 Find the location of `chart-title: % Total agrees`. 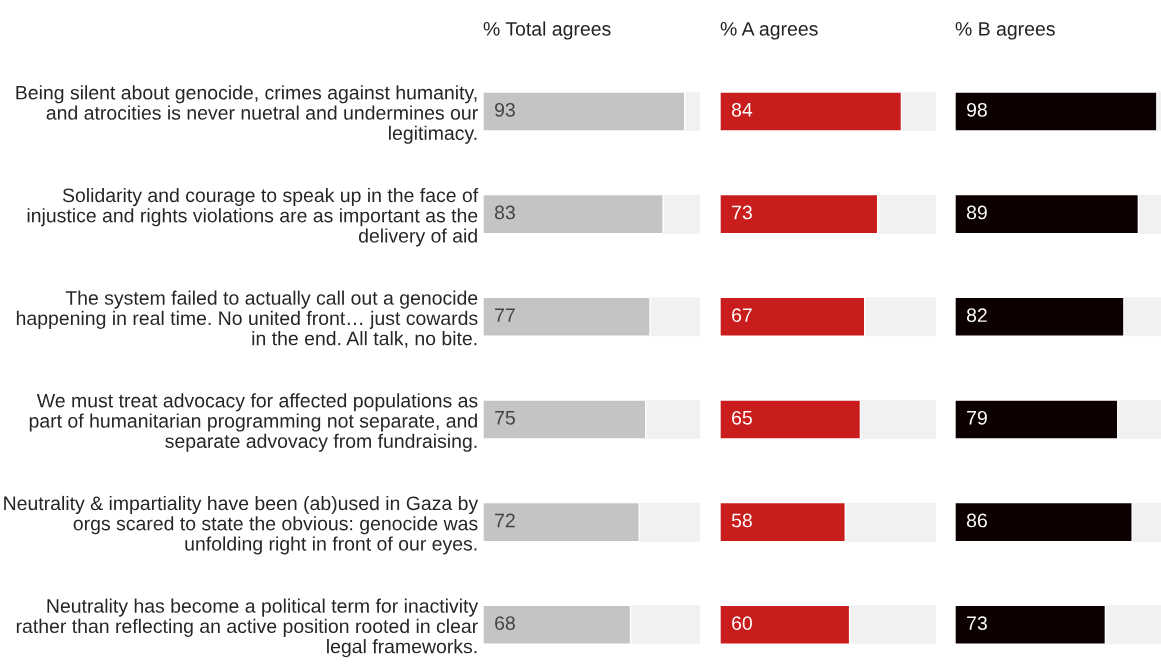

chart-title: % Total agrees is located at coordinates (547, 30).